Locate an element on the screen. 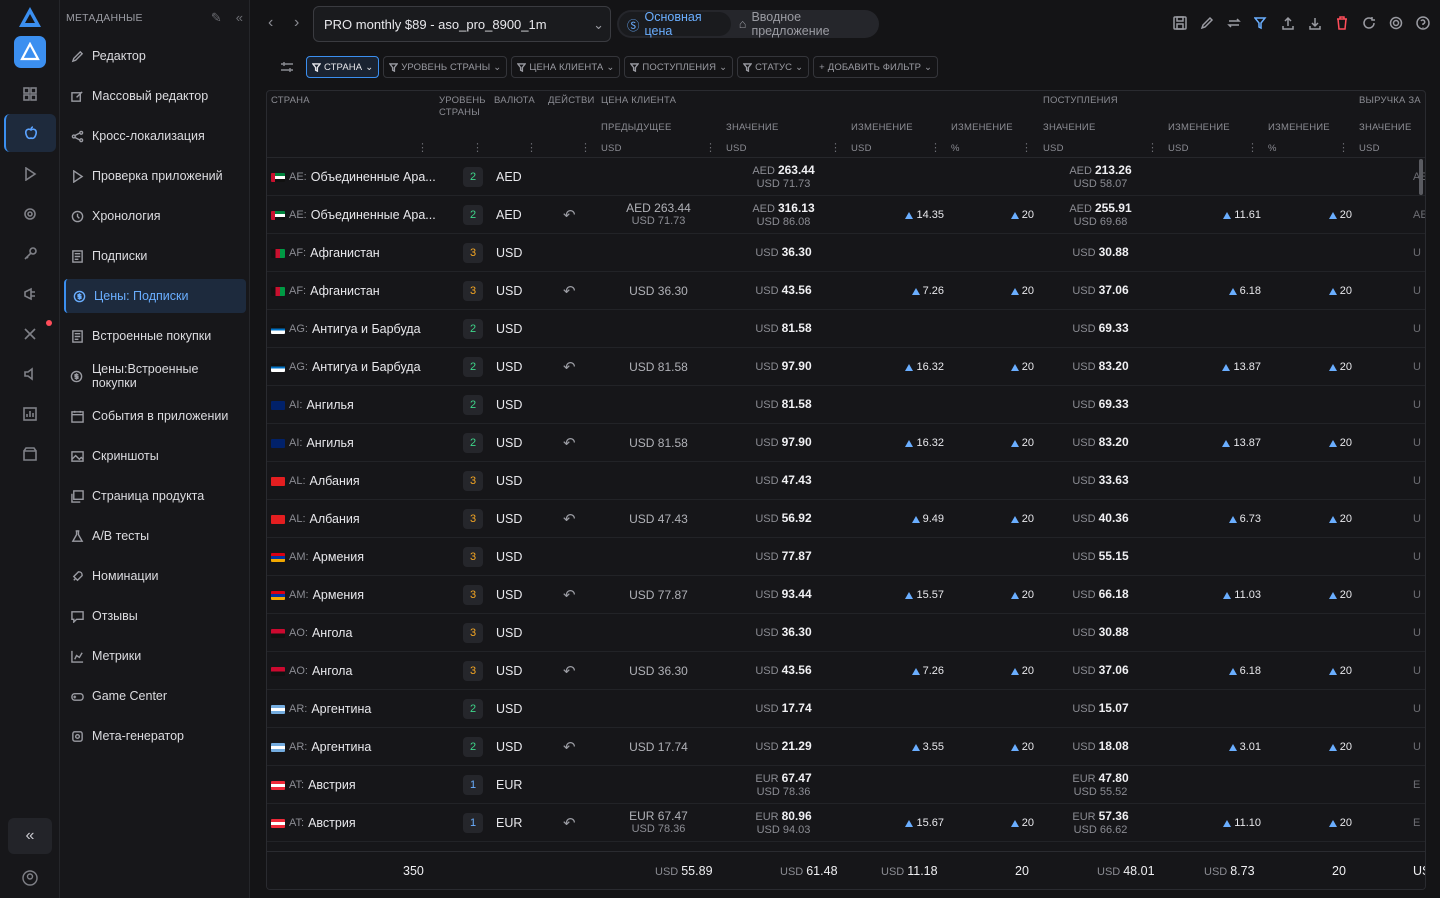 The image size is (1440, 898). sidebar-item: Кросс-локализация is located at coordinates (155, 136).